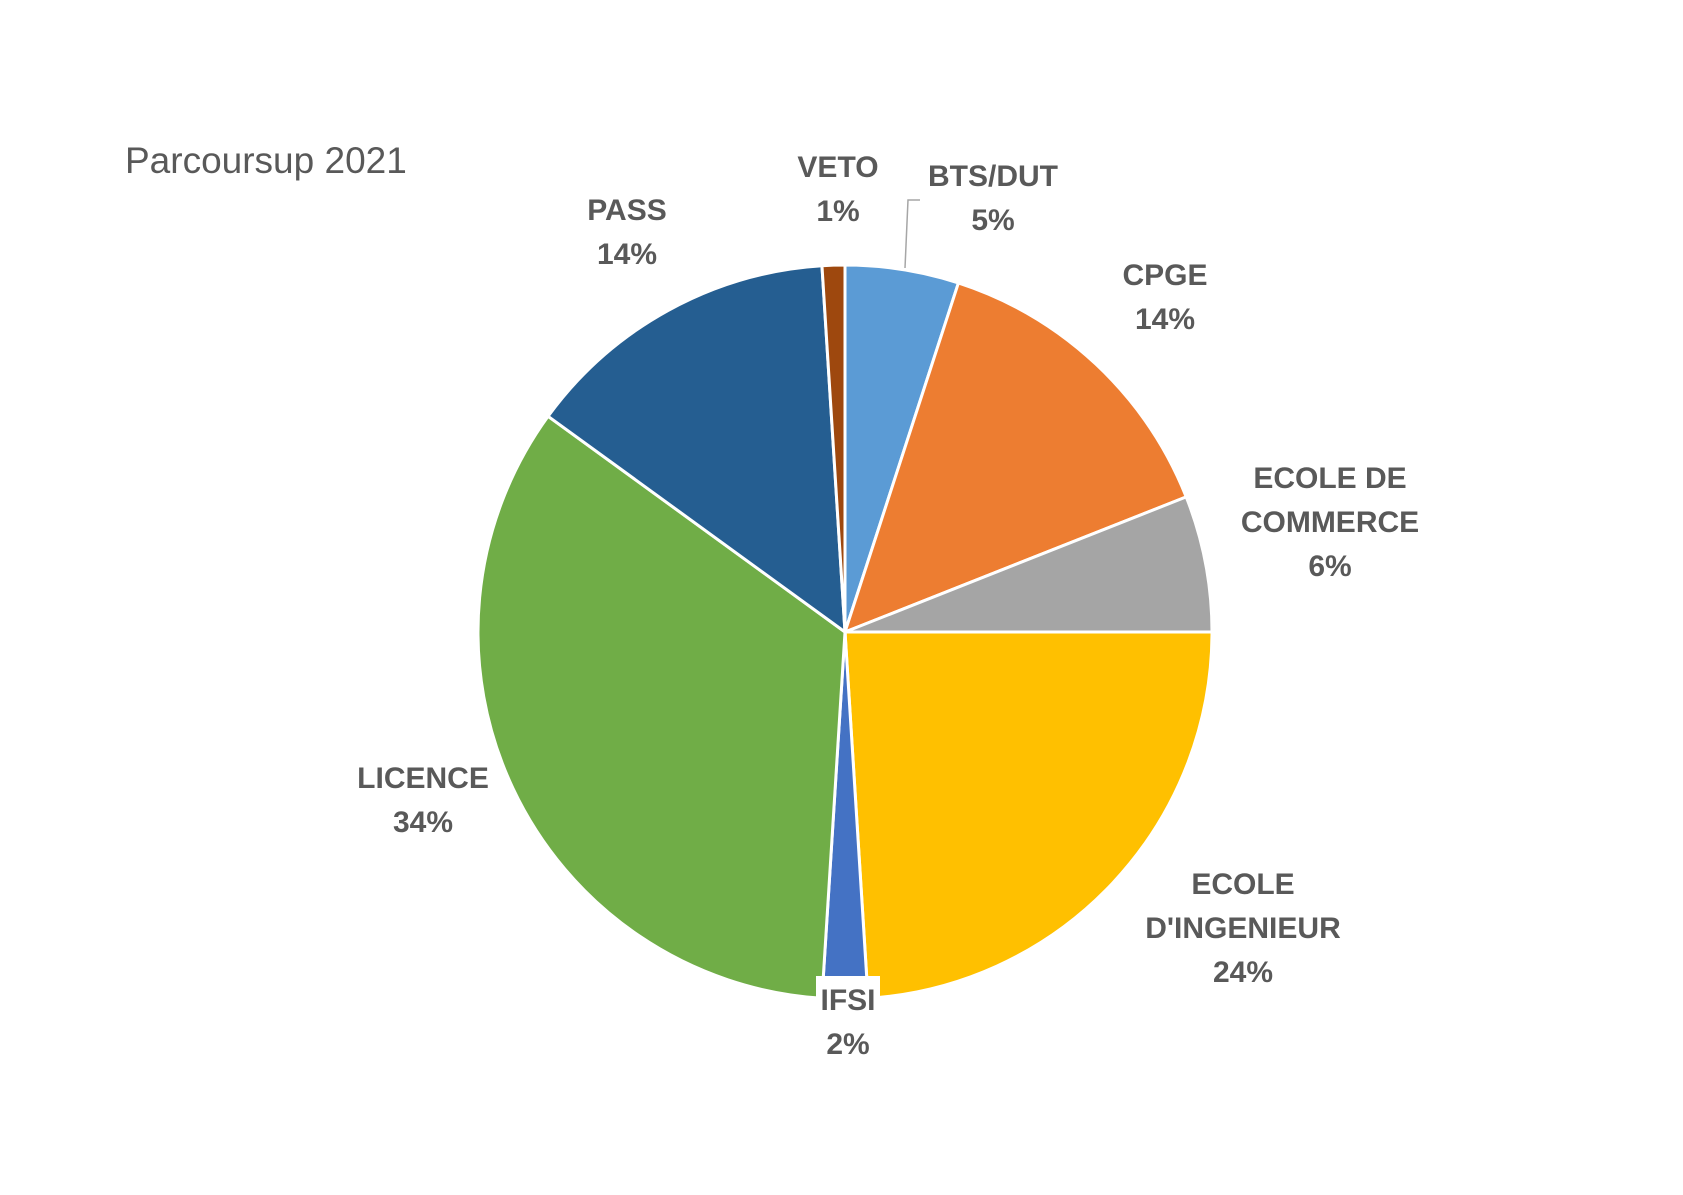 This screenshot has width=1683, height=1195. I want to click on pie-slice-veto, so click(833, 448).